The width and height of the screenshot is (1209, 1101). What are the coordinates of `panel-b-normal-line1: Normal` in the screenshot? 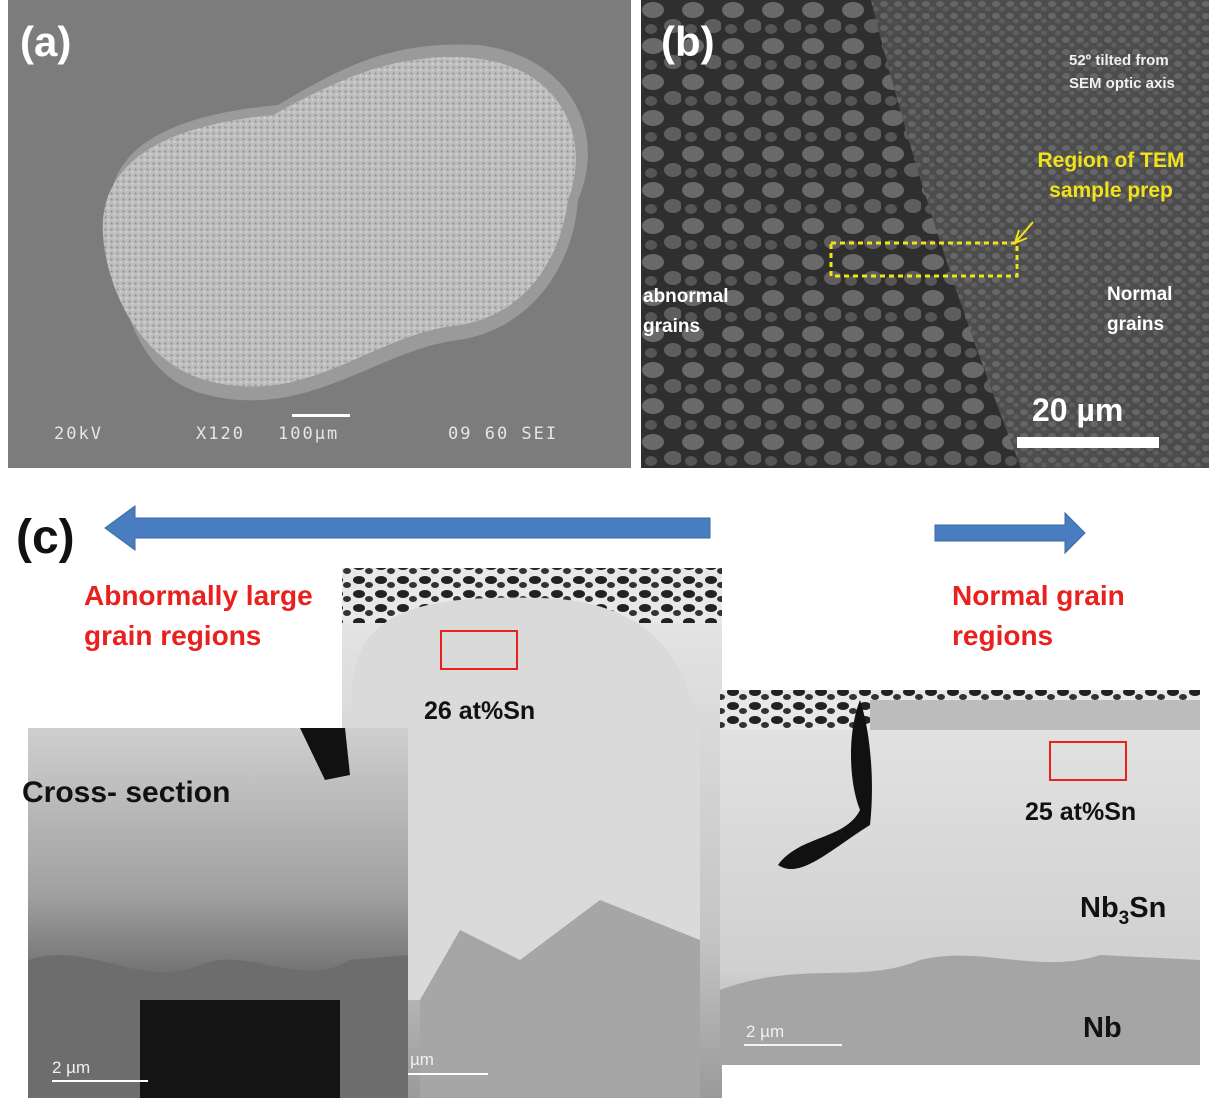 It's located at (1140, 294).